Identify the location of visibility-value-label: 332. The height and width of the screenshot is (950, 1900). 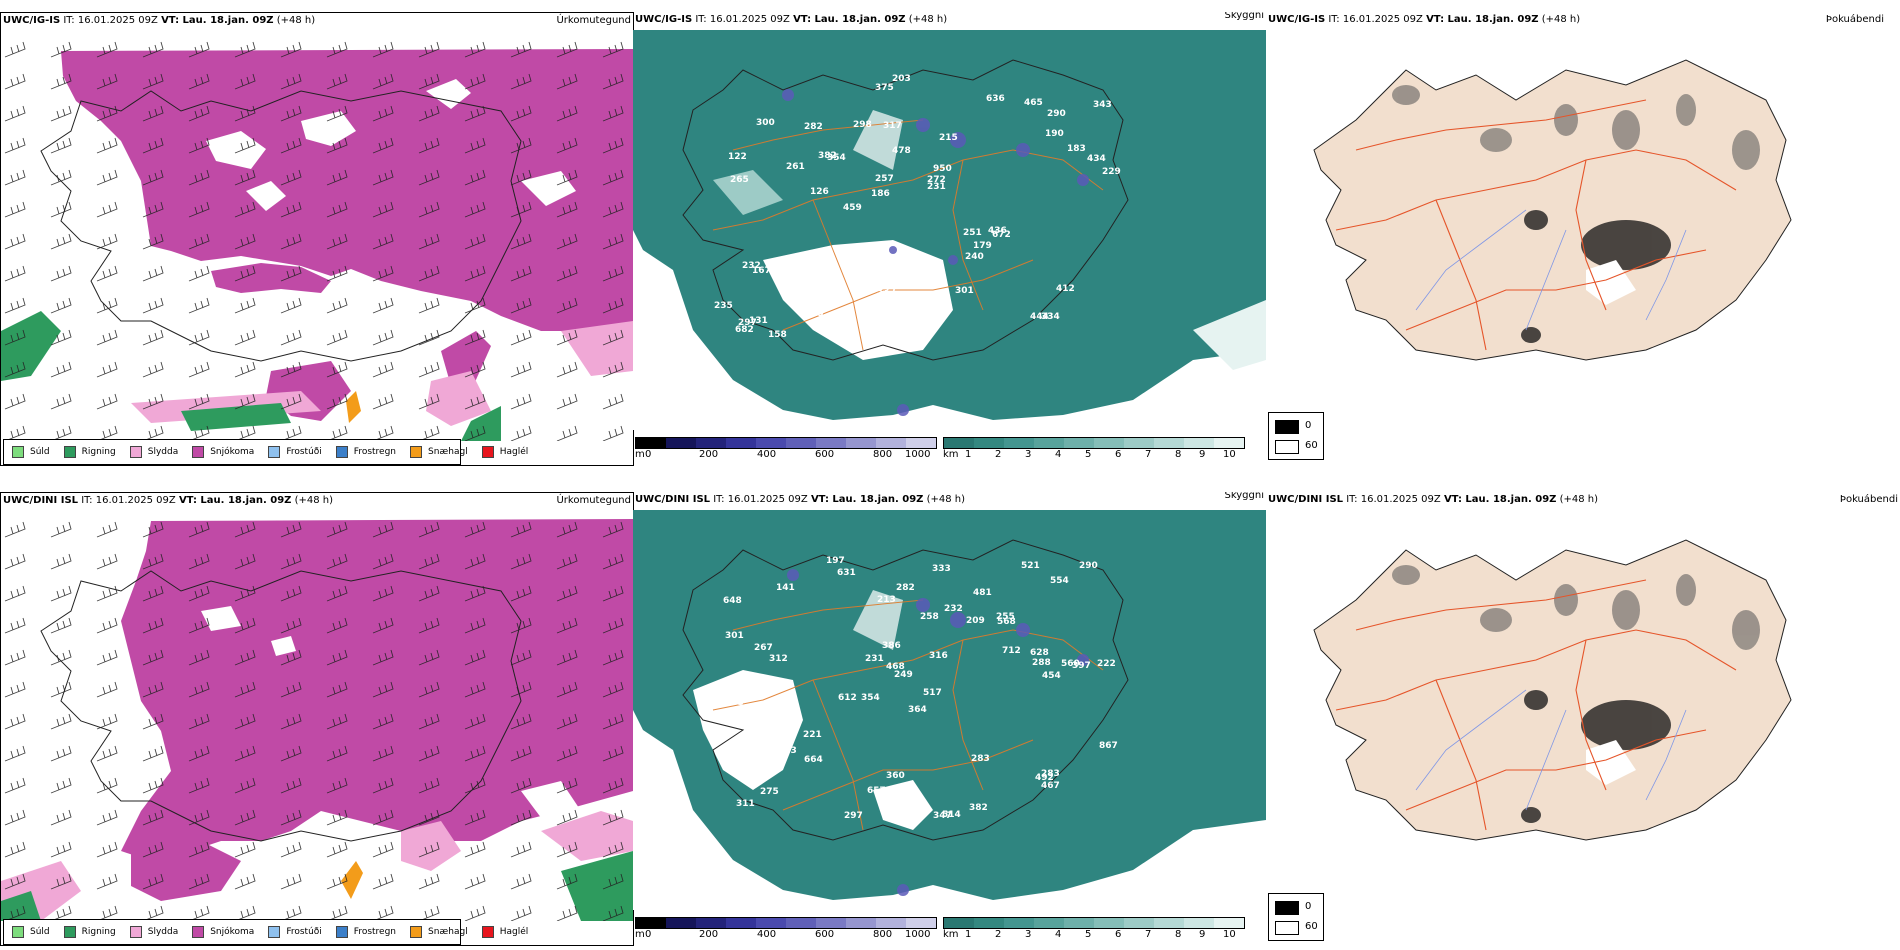
(886, 292).